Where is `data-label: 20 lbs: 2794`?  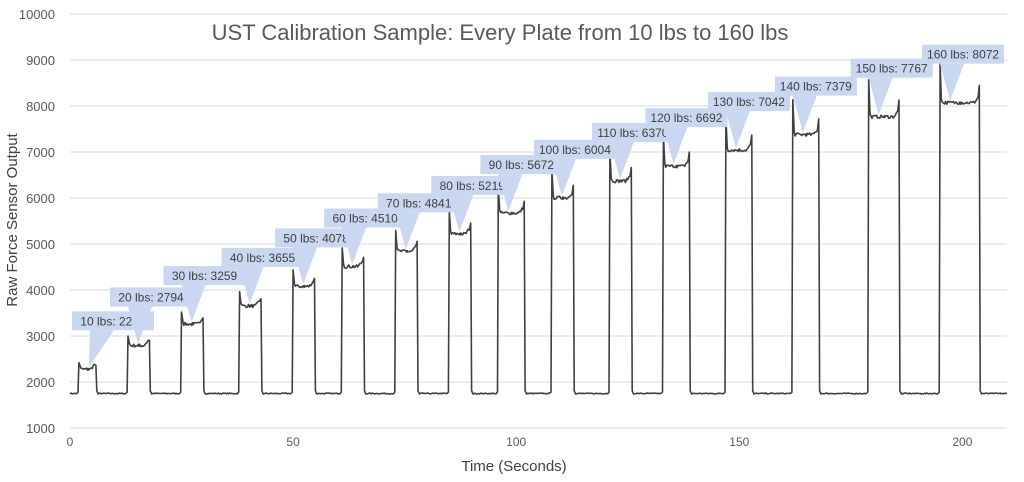
data-label: 20 lbs: 2794 is located at coordinates (151, 297).